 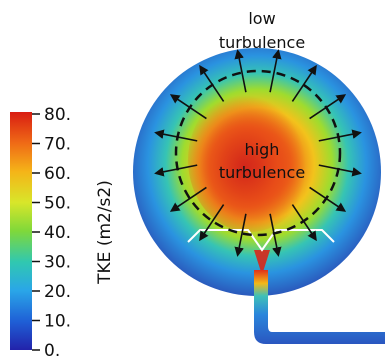 I want to click on colorbar-gradient, so click(x=21, y=231).